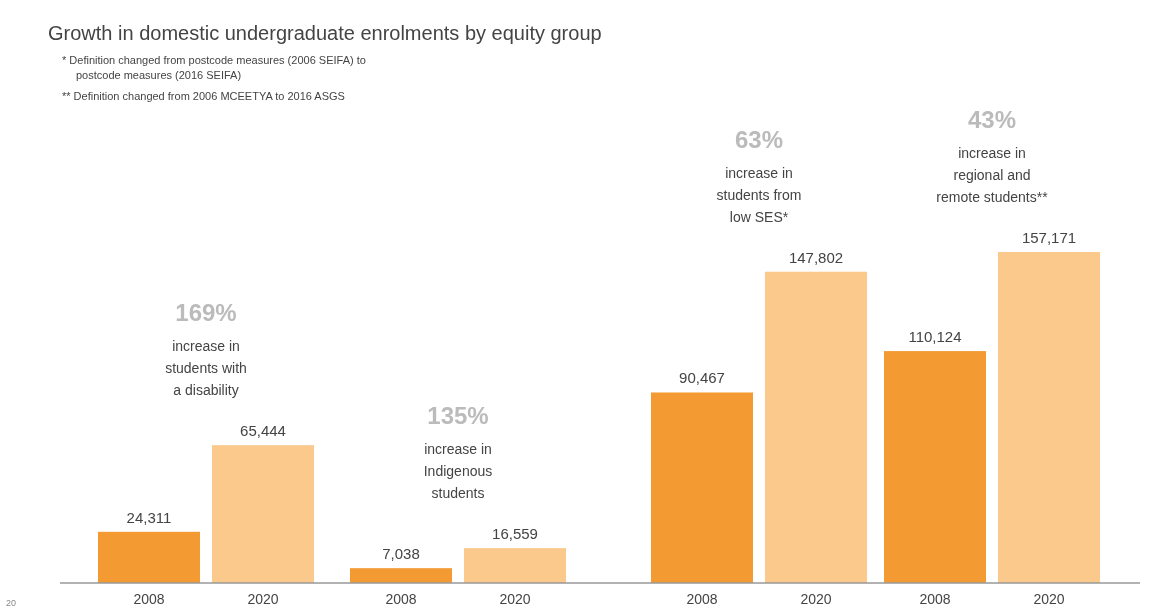 This screenshot has height=612, width=1173. What do you see at coordinates (992, 155) in the screenshot?
I see `text: 43% increase in regional and remote students**` at bounding box center [992, 155].